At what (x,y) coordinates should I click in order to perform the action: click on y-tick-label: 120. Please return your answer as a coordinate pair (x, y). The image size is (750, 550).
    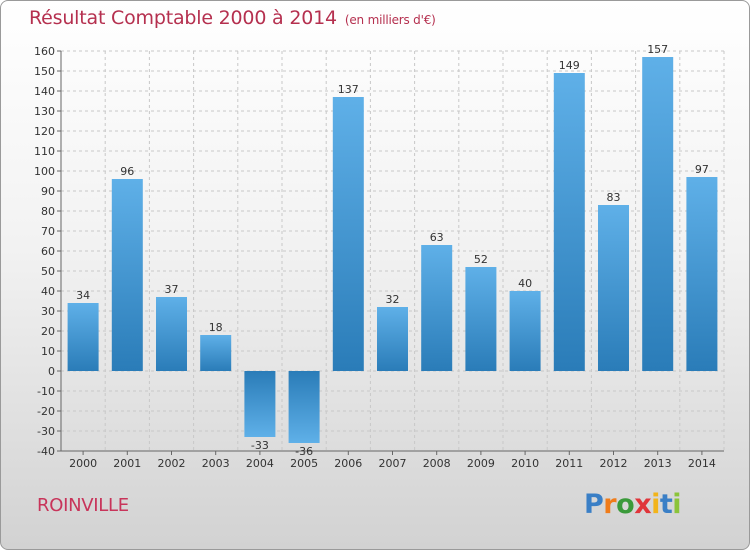
    Looking at the image, I should click on (44, 131).